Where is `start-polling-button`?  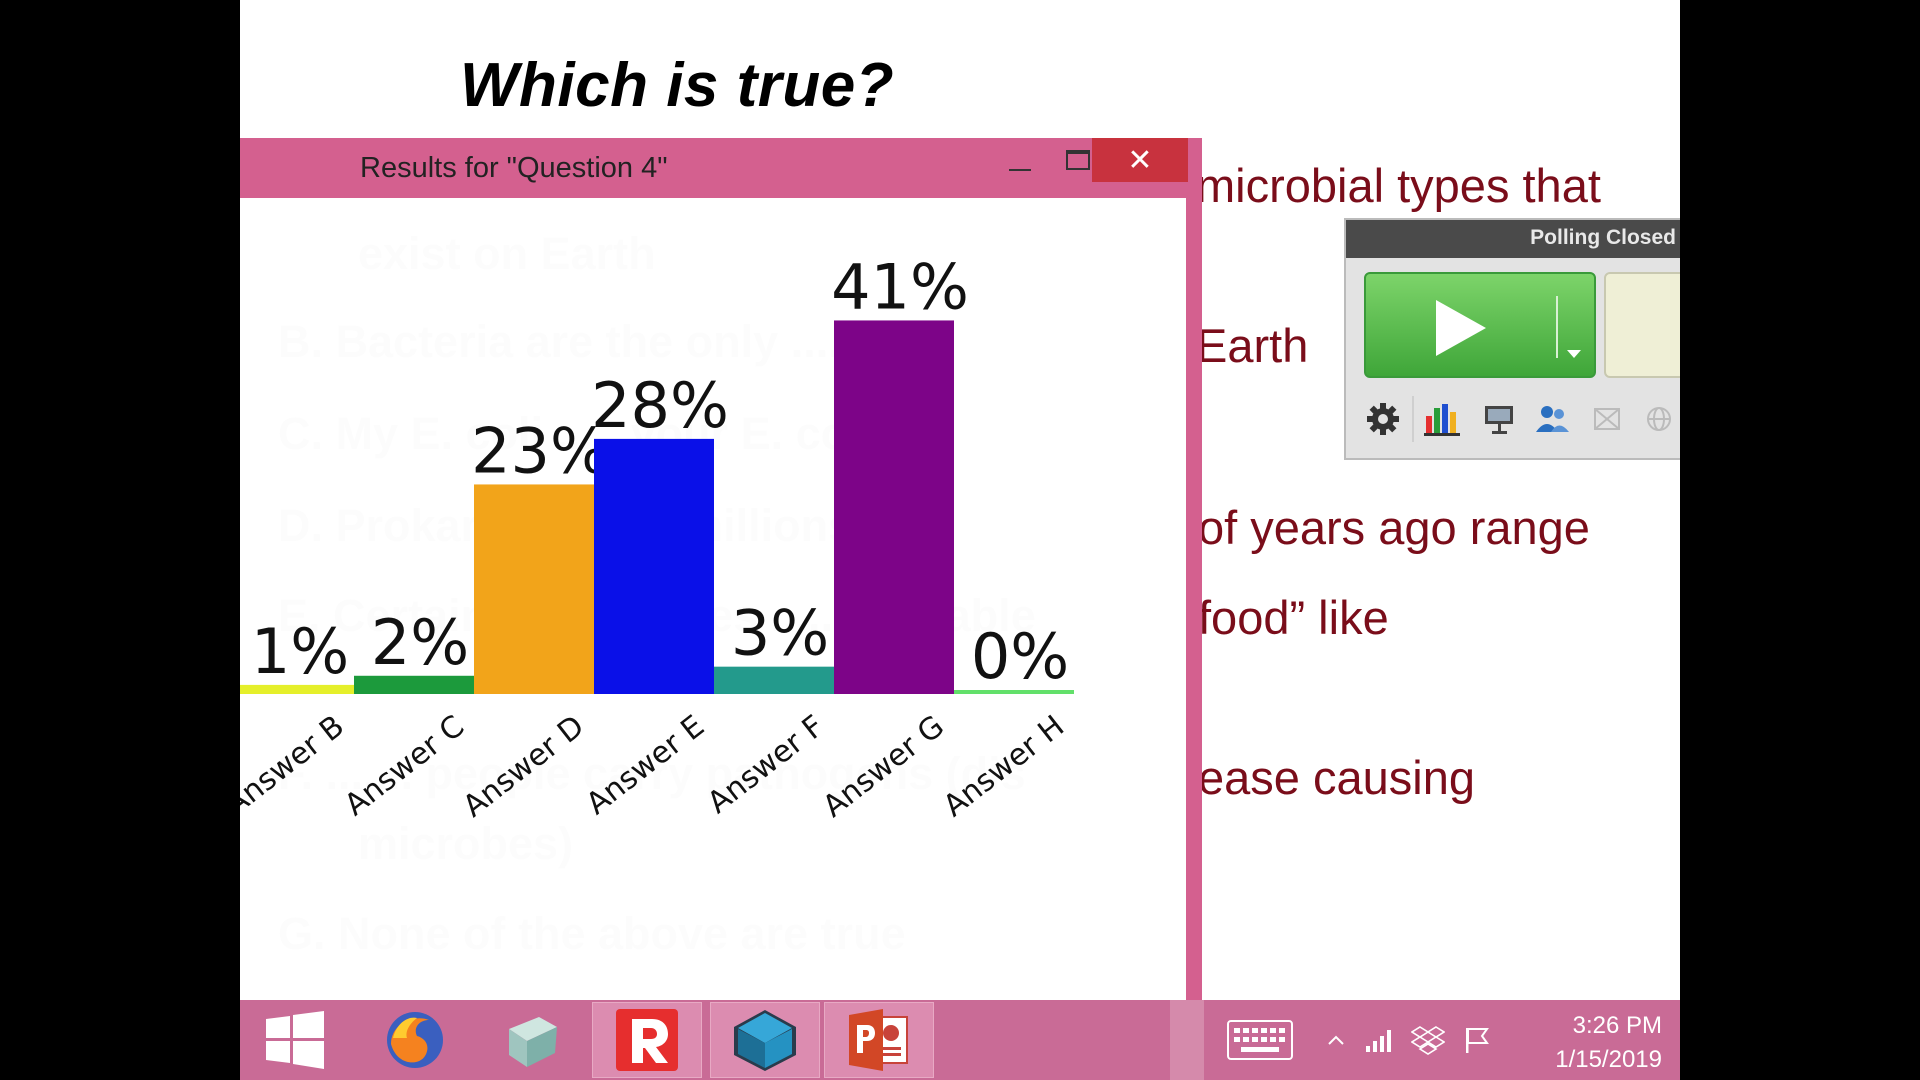 start-polling-button is located at coordinates (1480, 325).